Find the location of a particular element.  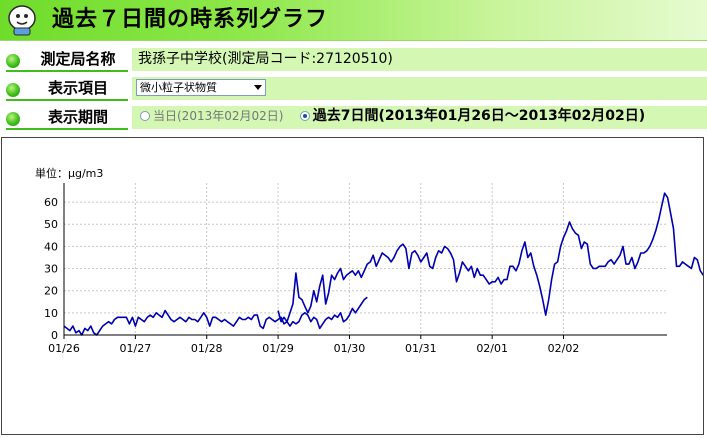

item-select-value: 微小粒子状物質 is located at coordinates (178, 87).